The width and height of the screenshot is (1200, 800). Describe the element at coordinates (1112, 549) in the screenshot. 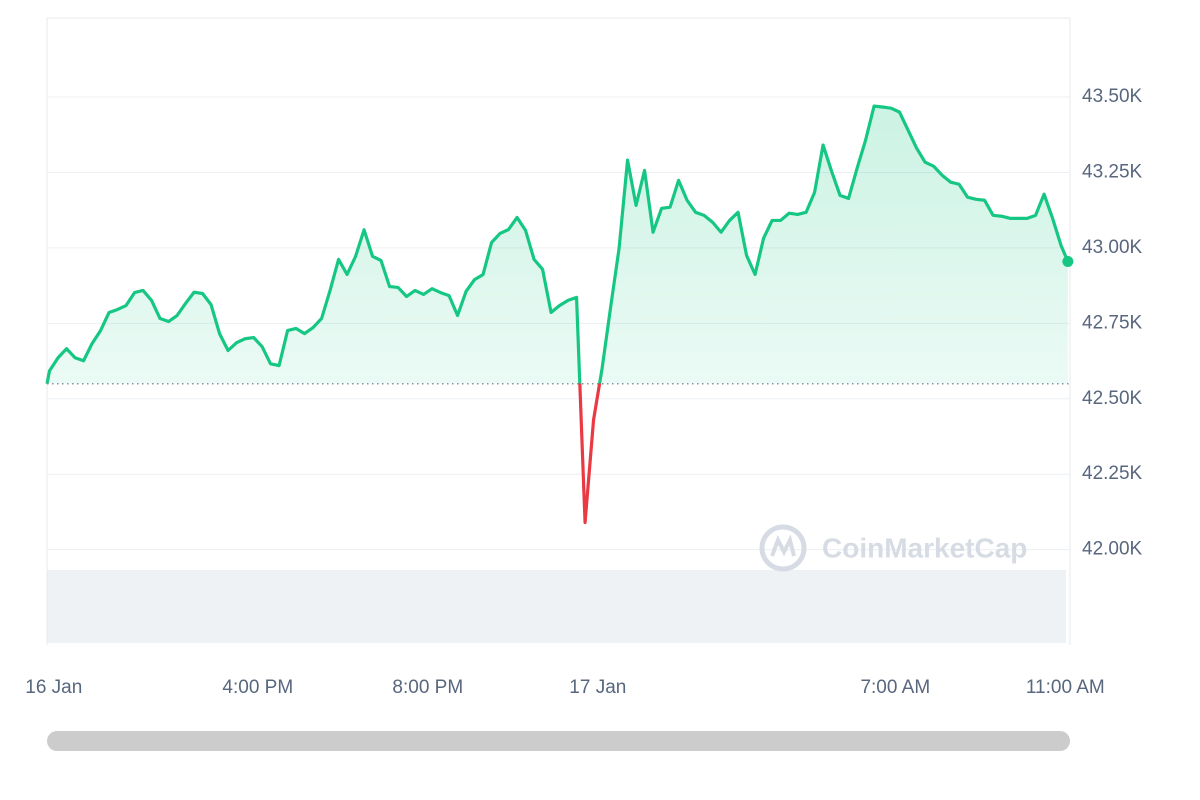

I see `y-tick-label: 42.00K` at that location.